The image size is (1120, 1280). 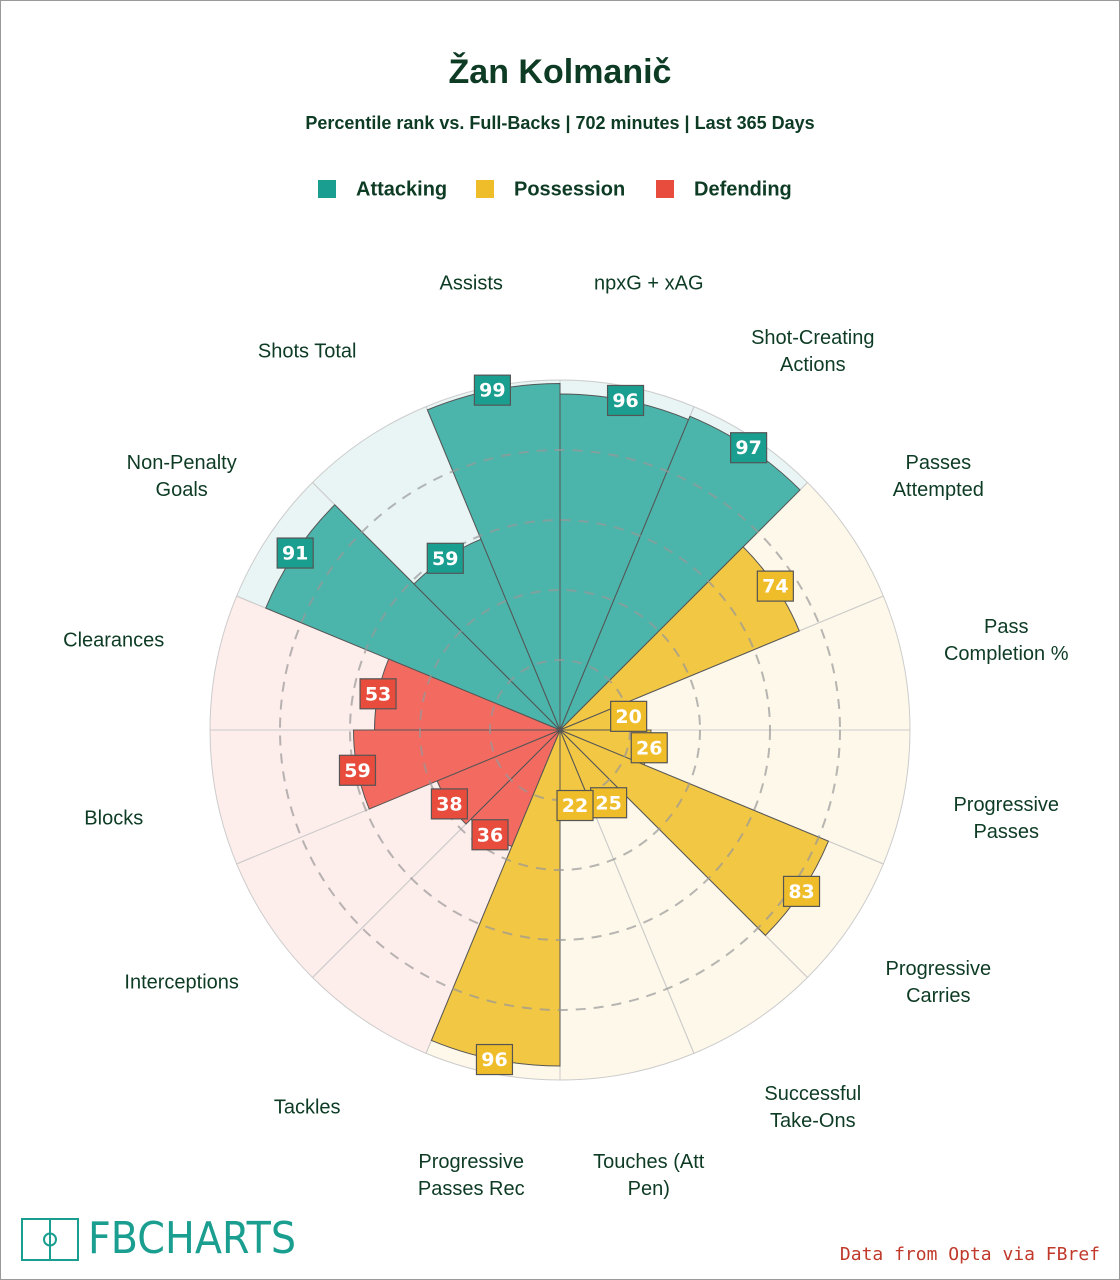 I want to click on category-label: Shots Total, so click(x=307, y=351).